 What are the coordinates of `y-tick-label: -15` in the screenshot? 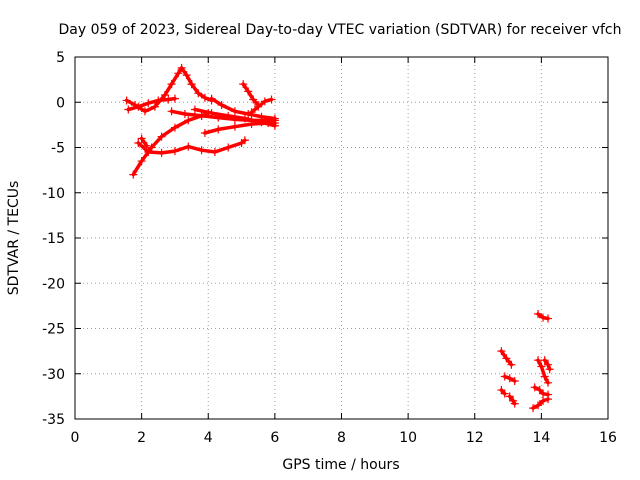 It's located at (53, 239).